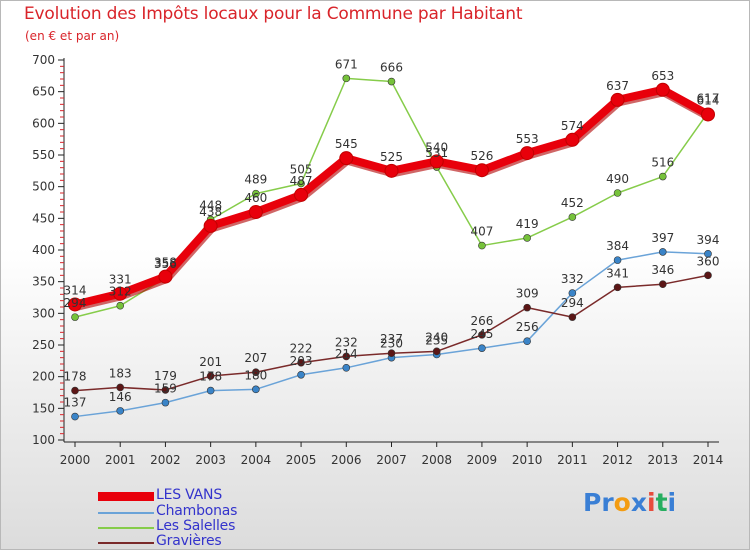  What do you see at coordinates (527, 327) in the screenshot?
I see `data-label-chambonas: 256` at bounding box center [527, 327].